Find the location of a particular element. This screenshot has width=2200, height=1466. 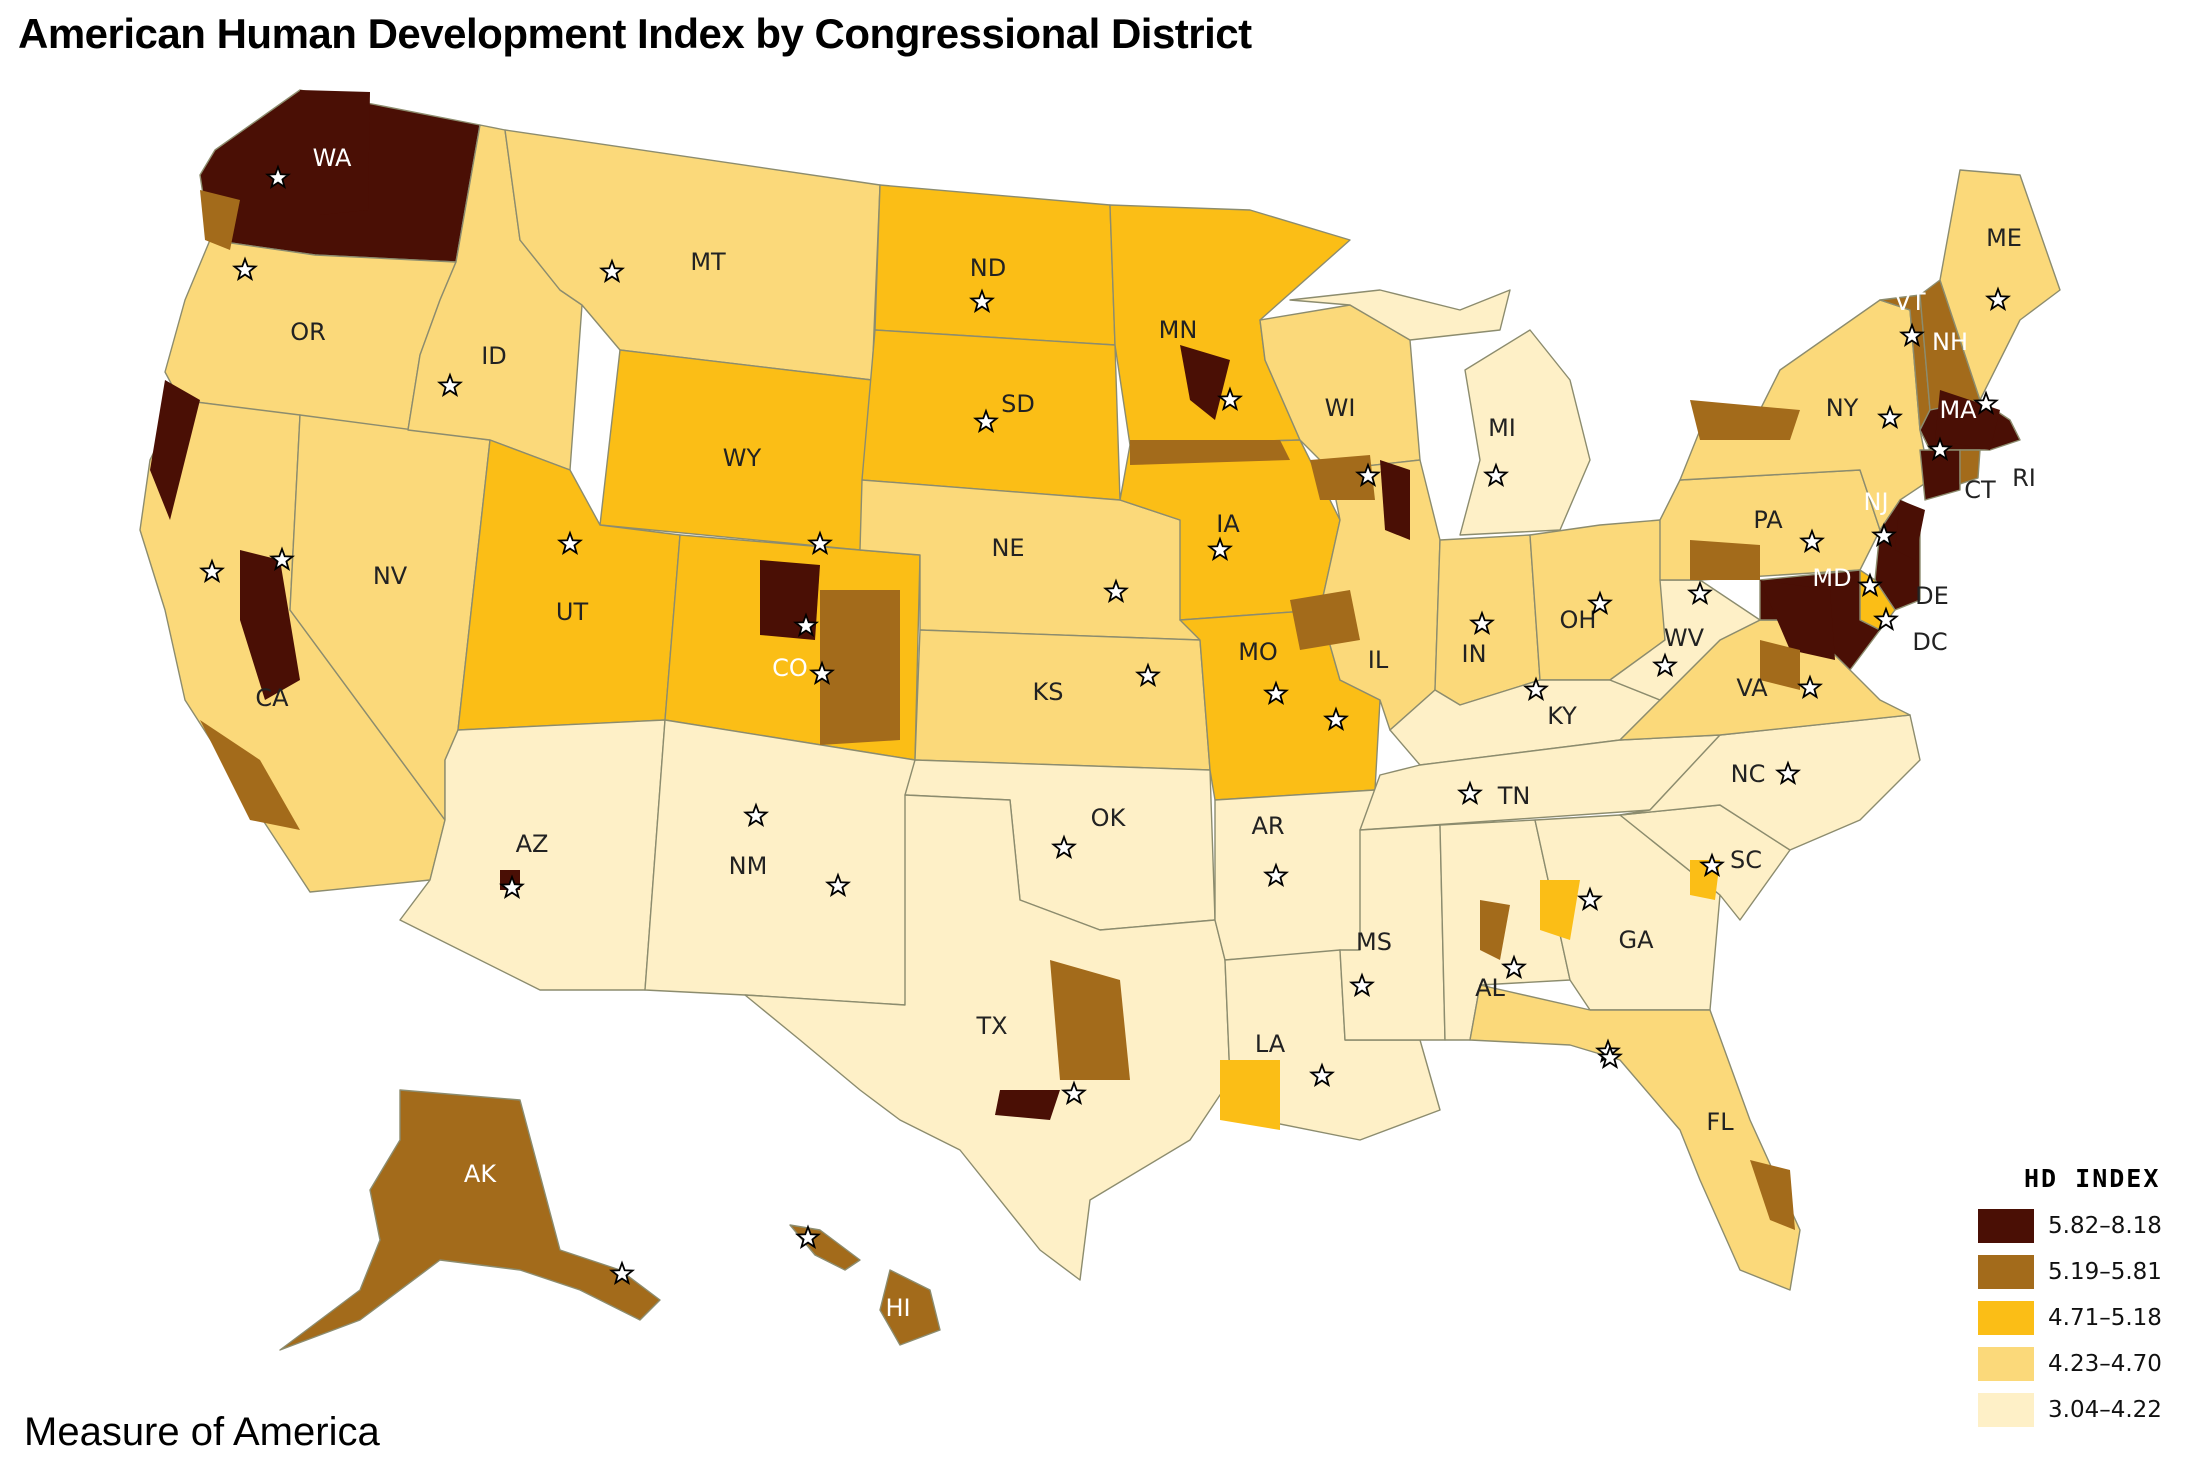

state-label-oh: OH is located at coordinates (1578, 620).